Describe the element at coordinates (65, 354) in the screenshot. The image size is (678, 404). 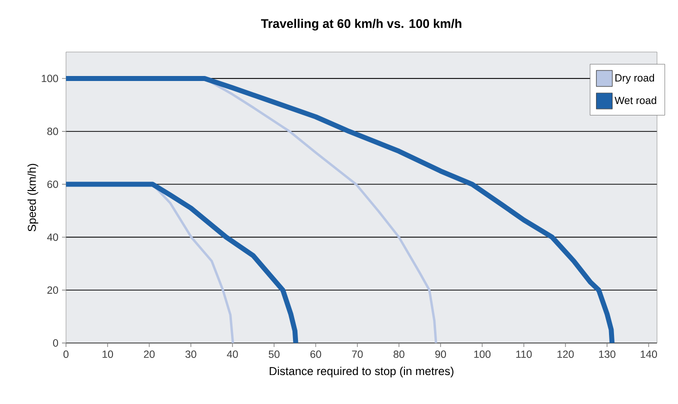
I see `x-tick-label: 0` at that location.